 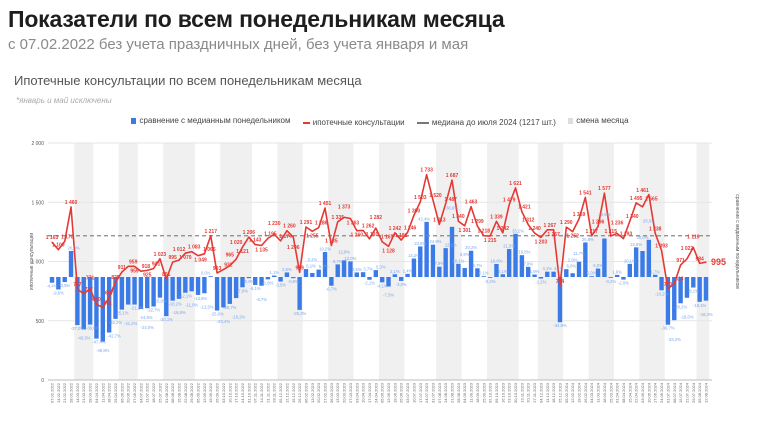 What do you see at coordinates (148, 327) in the screenshot?
I see `bar-label: -24,0%` at bounding box center [148, 327].